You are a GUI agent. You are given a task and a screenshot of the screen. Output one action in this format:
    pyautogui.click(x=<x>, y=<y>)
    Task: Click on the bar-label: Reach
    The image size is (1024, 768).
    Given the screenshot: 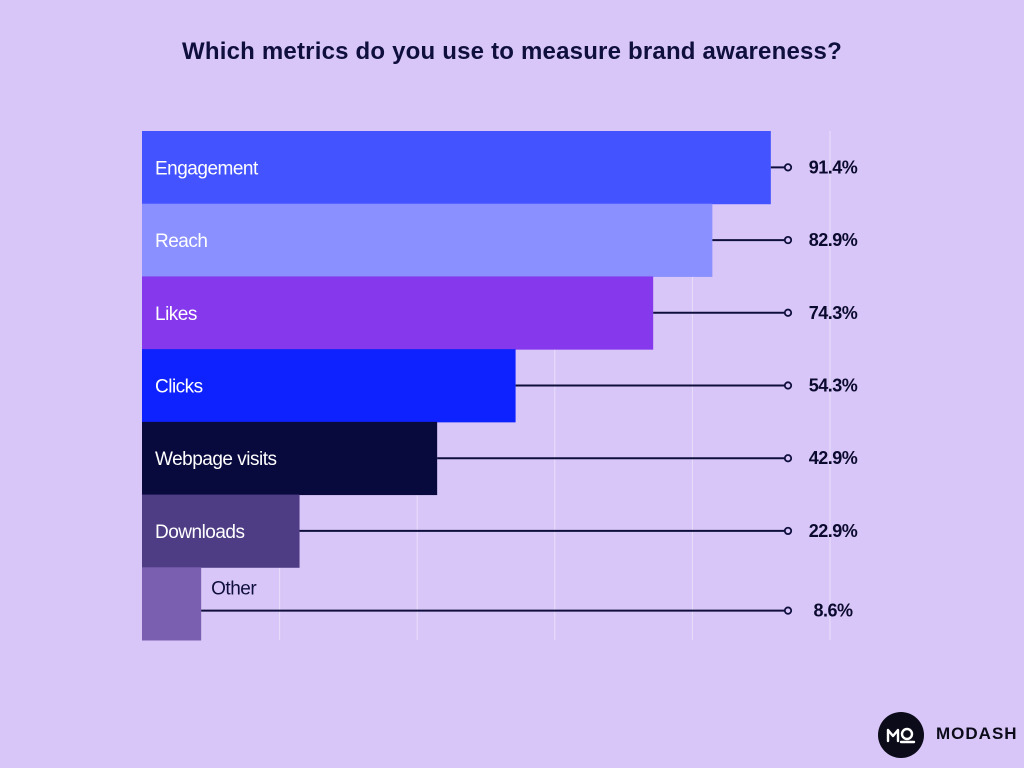 What is the action you would take?
    pyautogui.click(x=181, y=241)
    